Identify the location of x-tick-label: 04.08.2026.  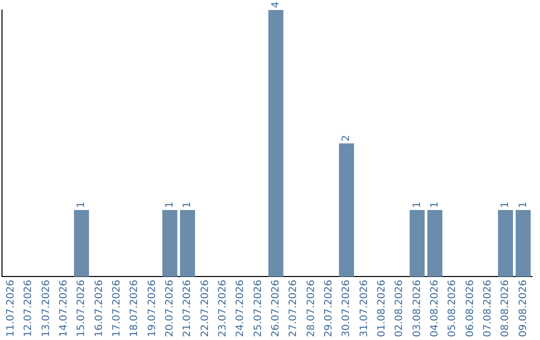
(434, 309).